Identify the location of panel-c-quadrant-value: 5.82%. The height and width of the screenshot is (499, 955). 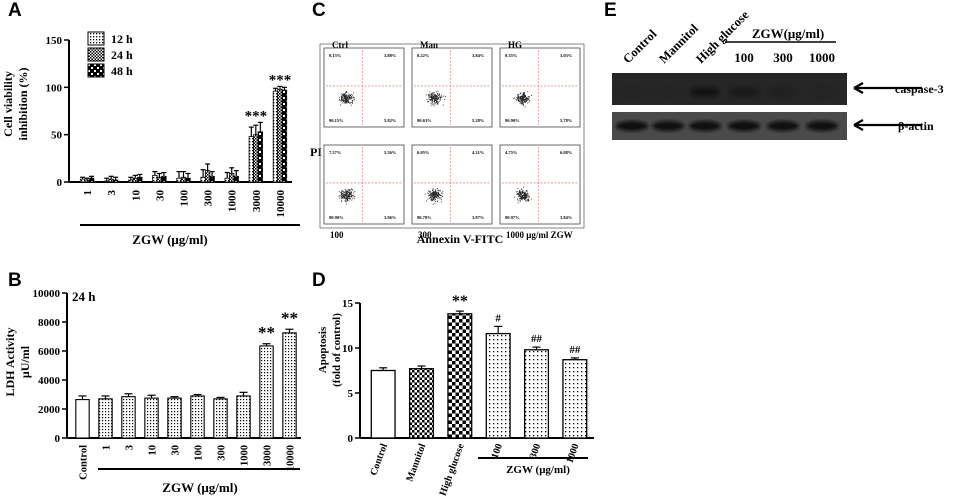
(390, 120).